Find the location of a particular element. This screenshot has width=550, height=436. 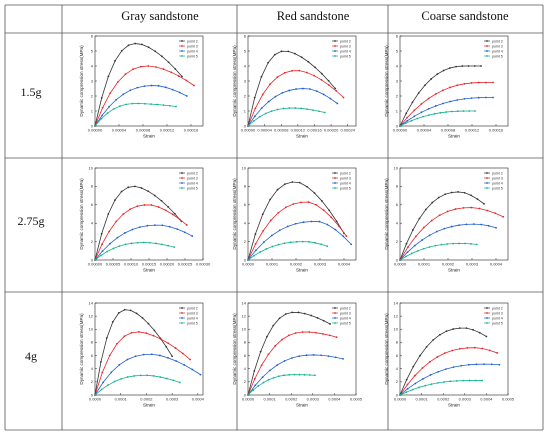

y-tick-label: 4 is located at coordinates (245, 223).